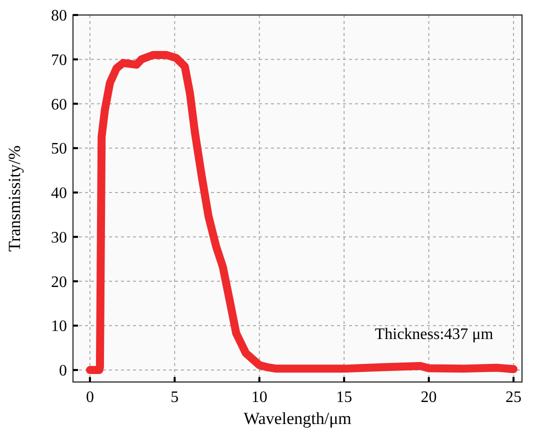 The height and width of the screenshot is (434, 540). I want to click on annotation: Thickness:437 μm, so click(434, 334).